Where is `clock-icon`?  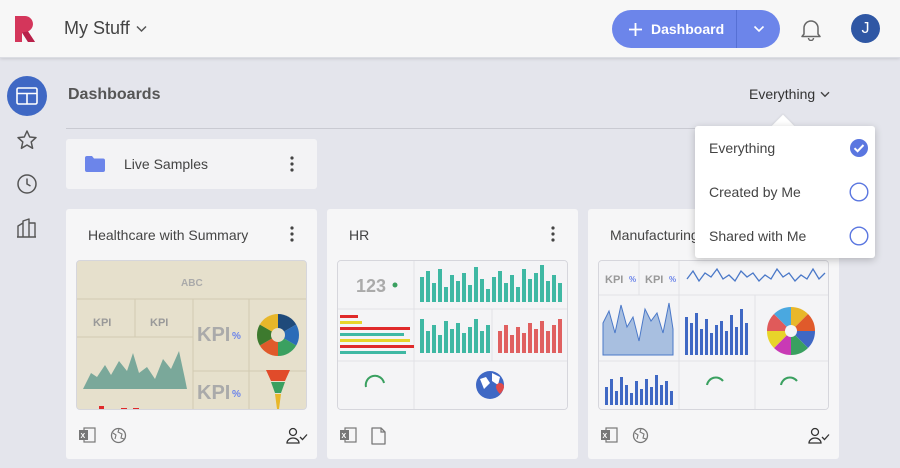
clock-icon is located at coordinates (27, 184).